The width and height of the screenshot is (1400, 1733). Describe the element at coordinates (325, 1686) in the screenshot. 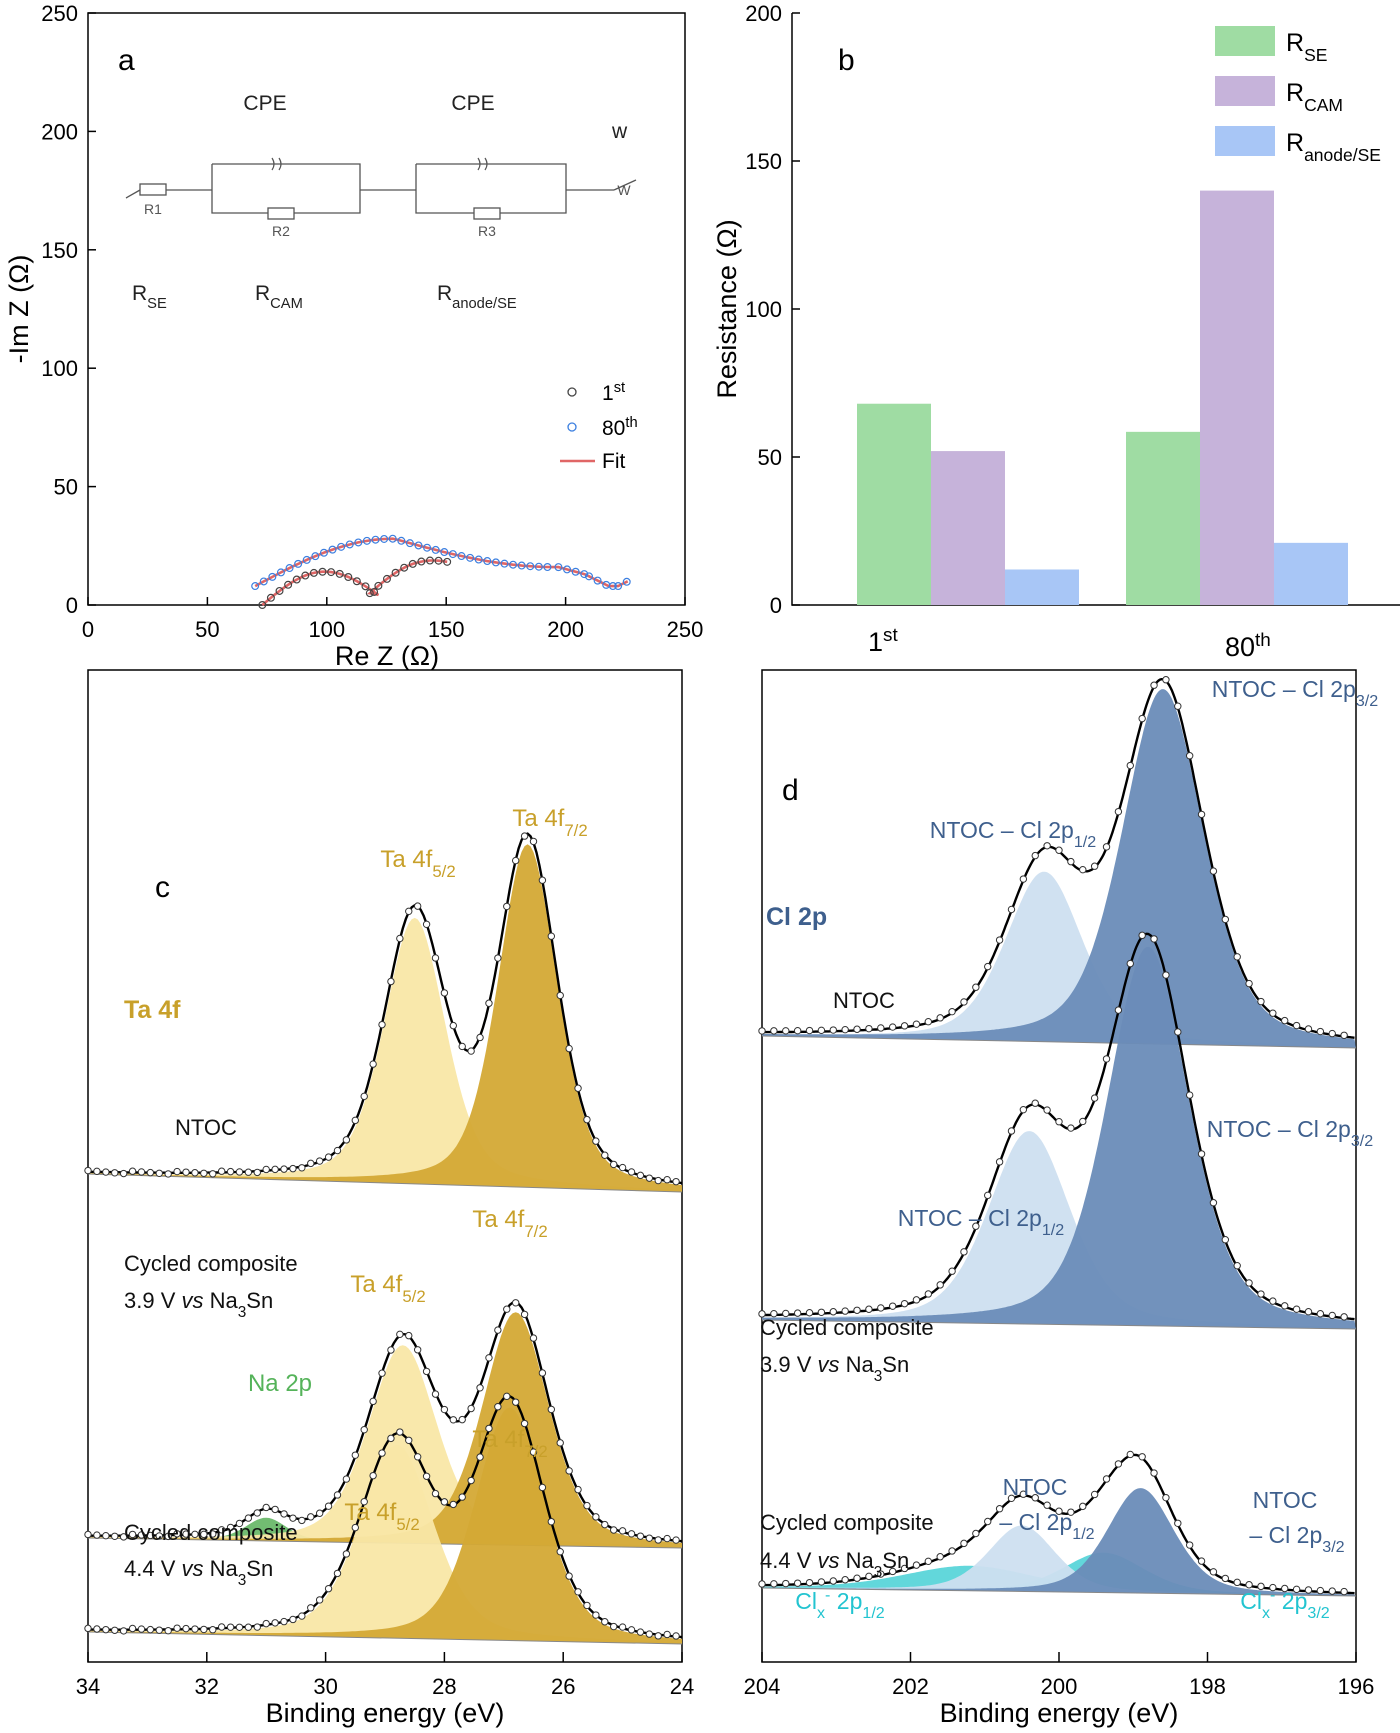

I see `c-x-tick-label: 30` at that location.